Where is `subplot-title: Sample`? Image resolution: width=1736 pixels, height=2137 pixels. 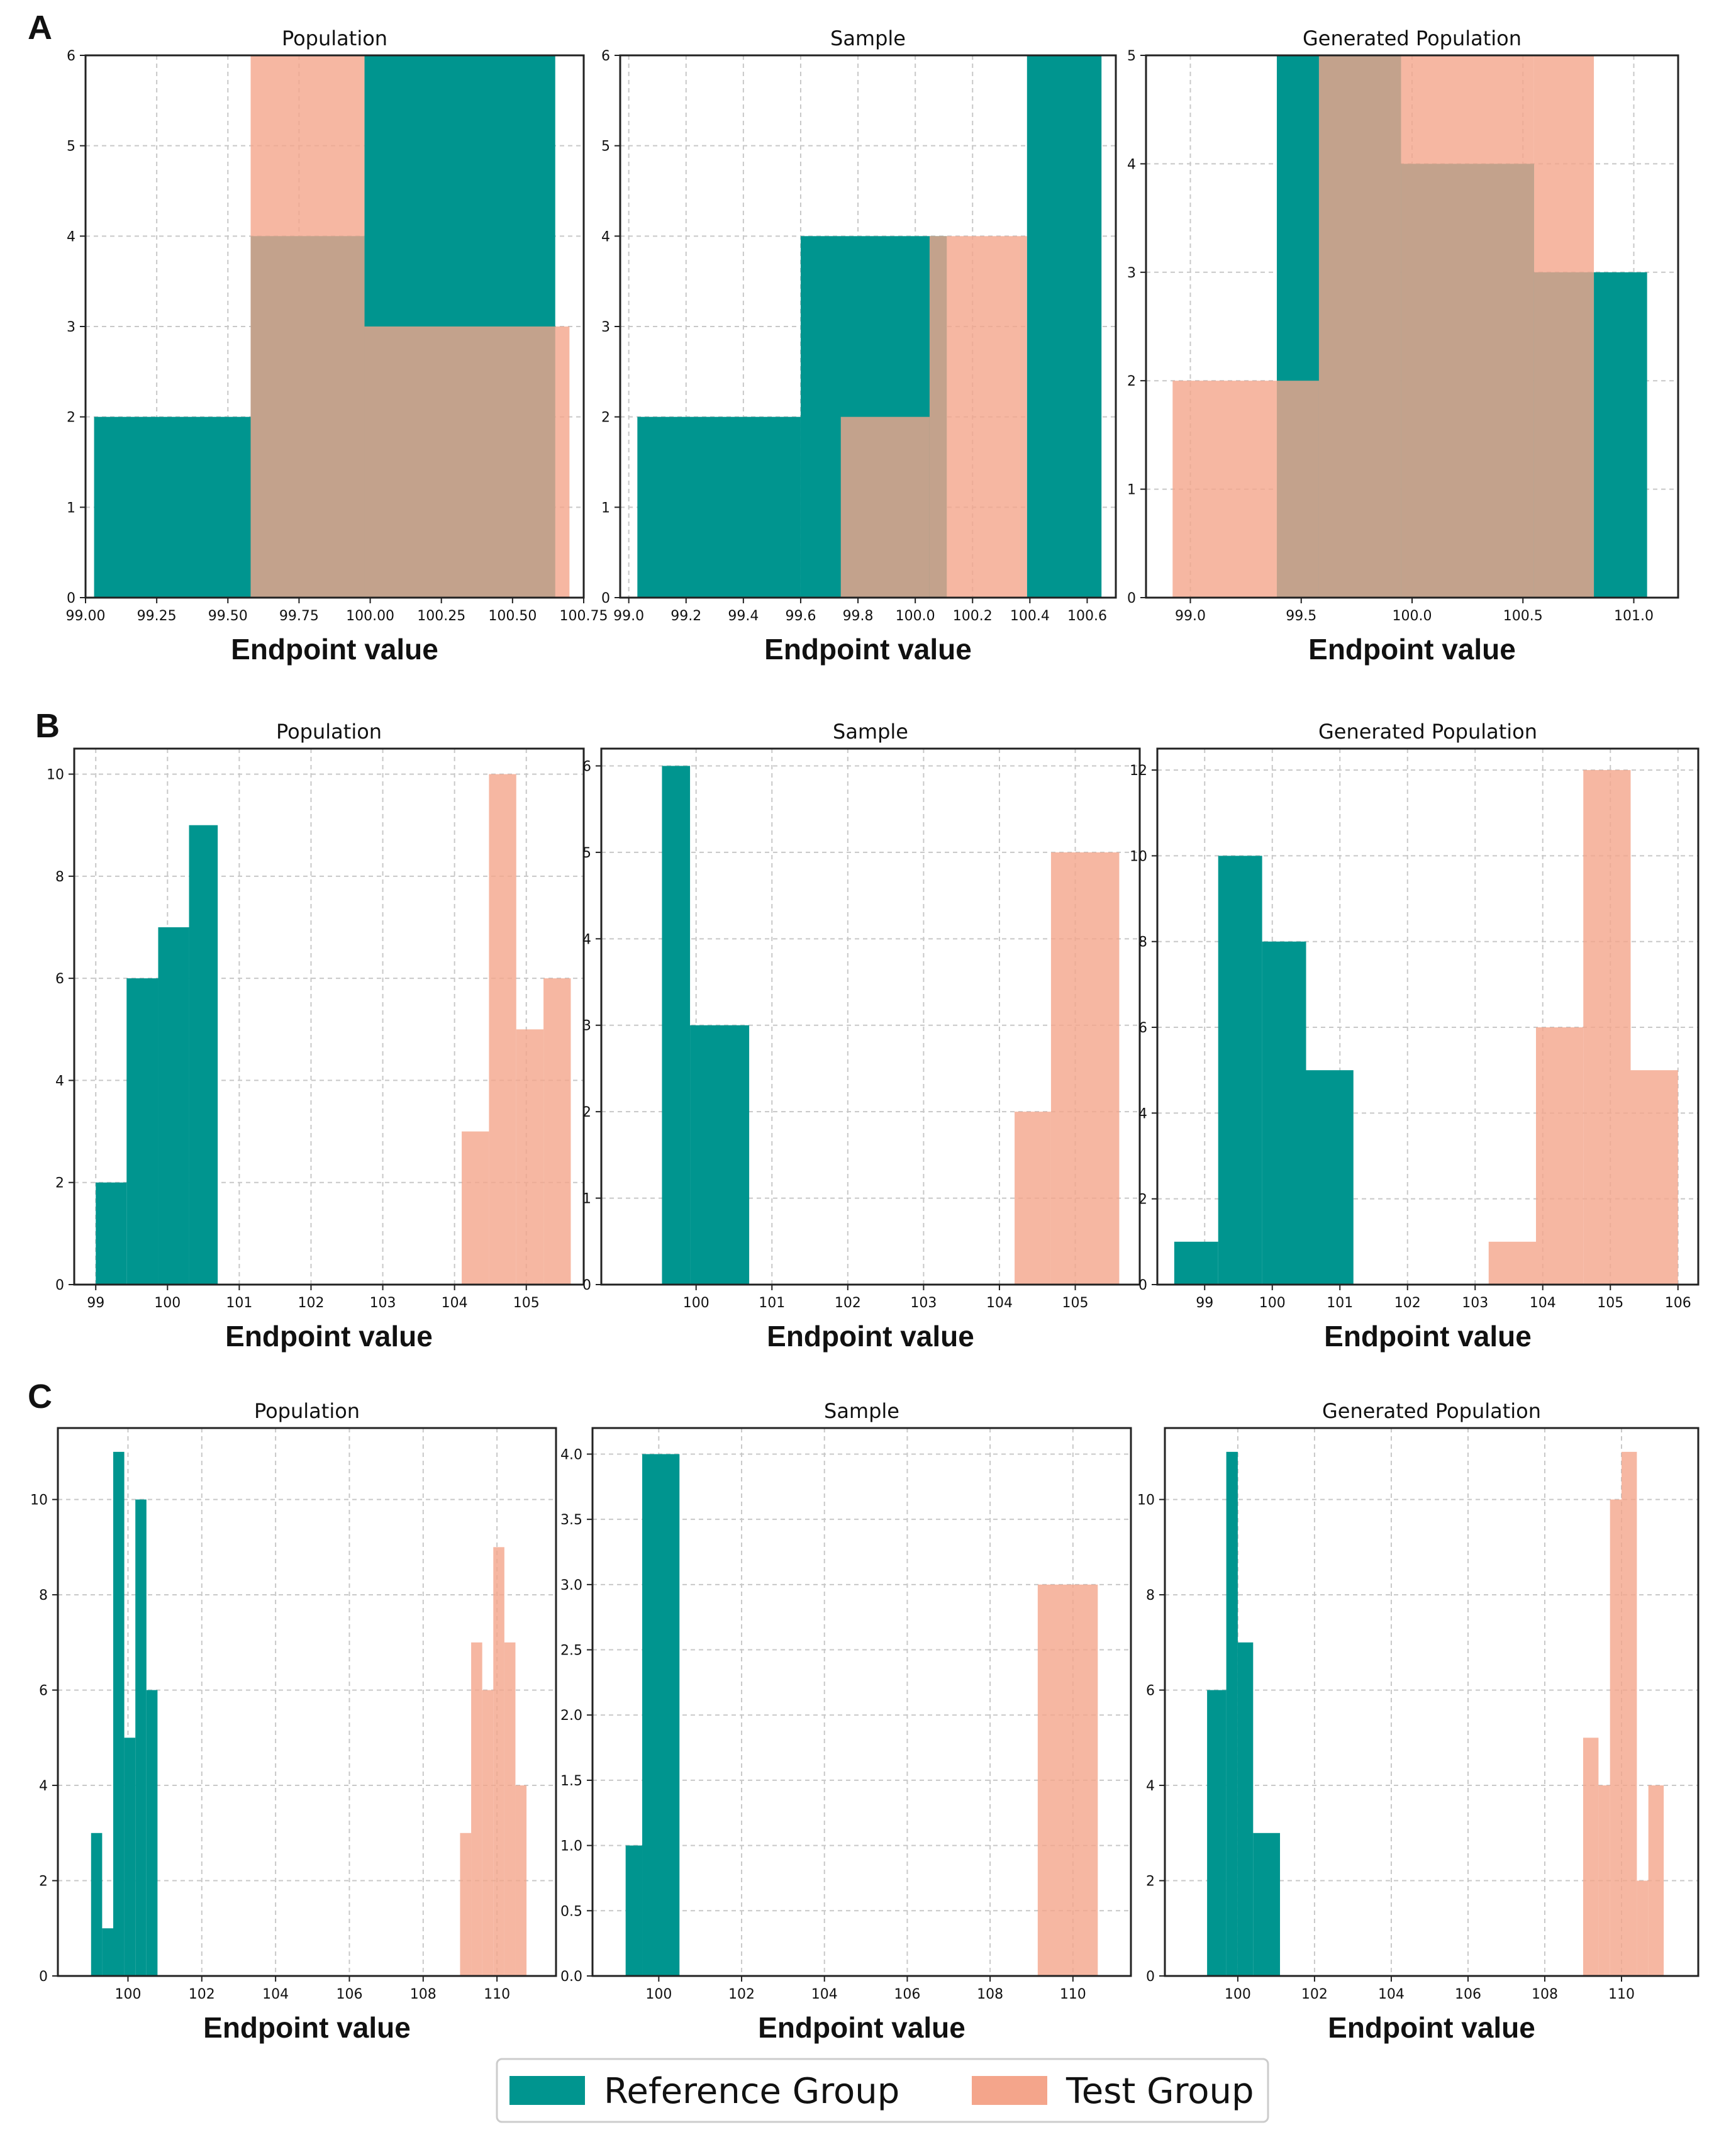
subplot-title: Sample is located at coordinates (871, 732).